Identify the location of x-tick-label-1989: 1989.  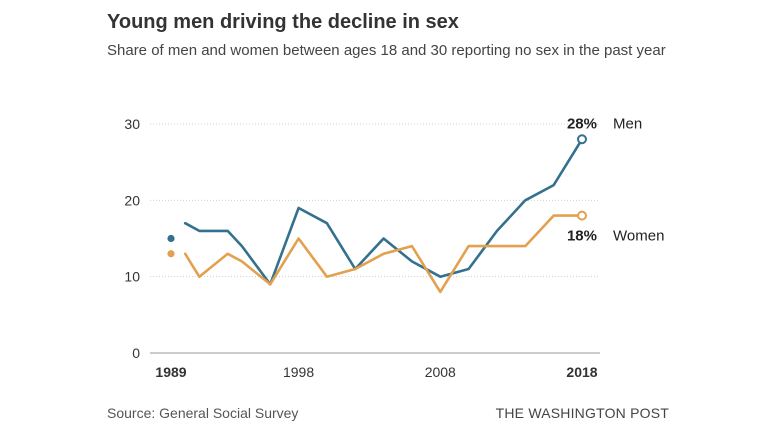
(170, 372).